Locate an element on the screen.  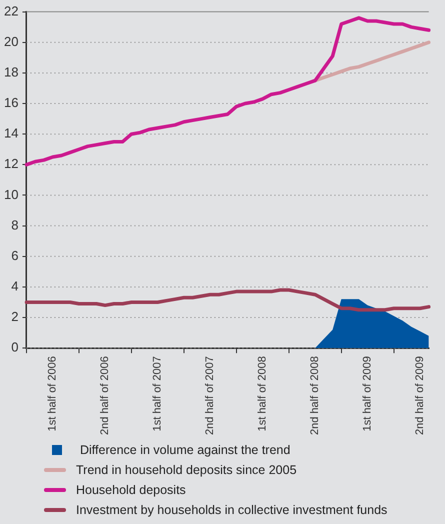
legend-label: Investment by households in collective investment funds is located at coordinates (232, 510).